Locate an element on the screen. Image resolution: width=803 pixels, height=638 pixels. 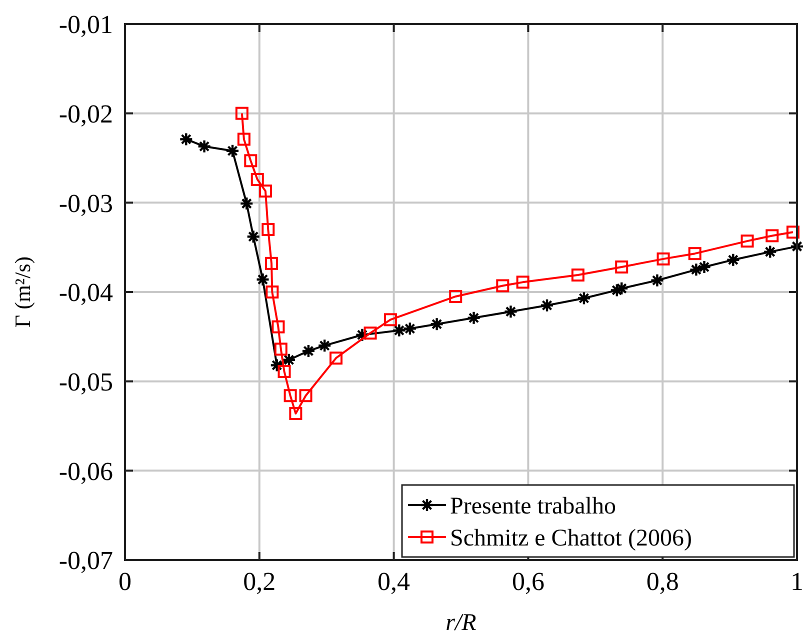
y-tick-label: -0,02 is located at coordinates (85, 113).